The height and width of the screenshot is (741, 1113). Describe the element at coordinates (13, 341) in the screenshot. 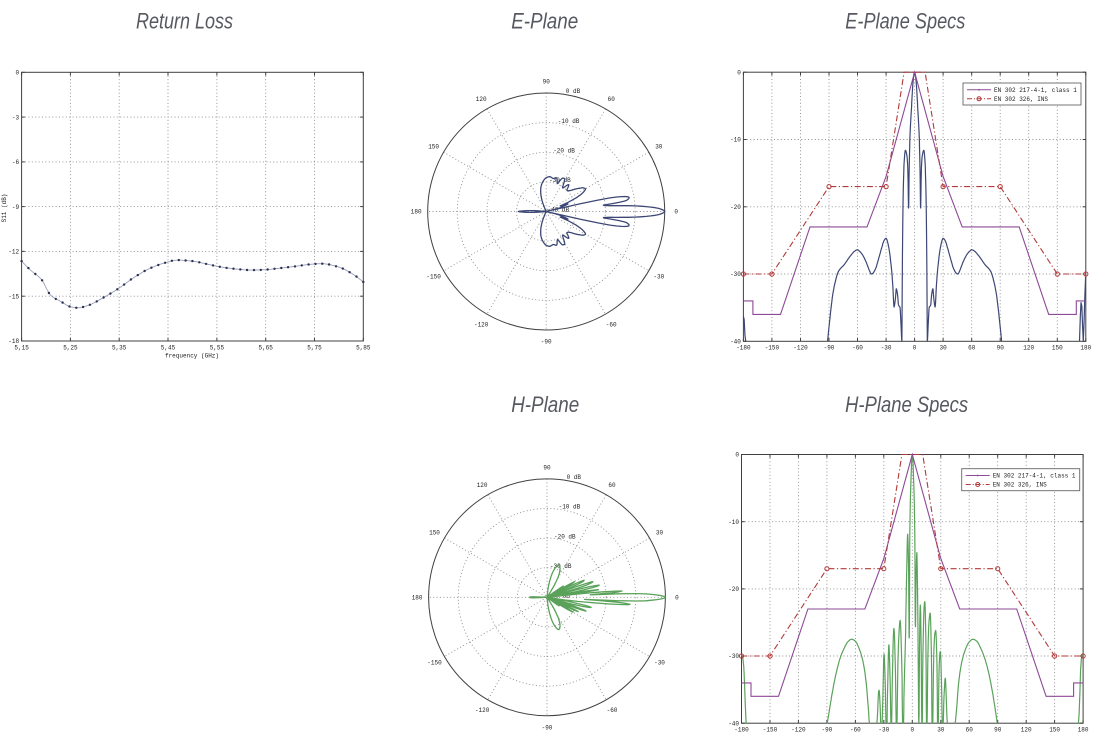

I see `svg-text: -18` at that location.